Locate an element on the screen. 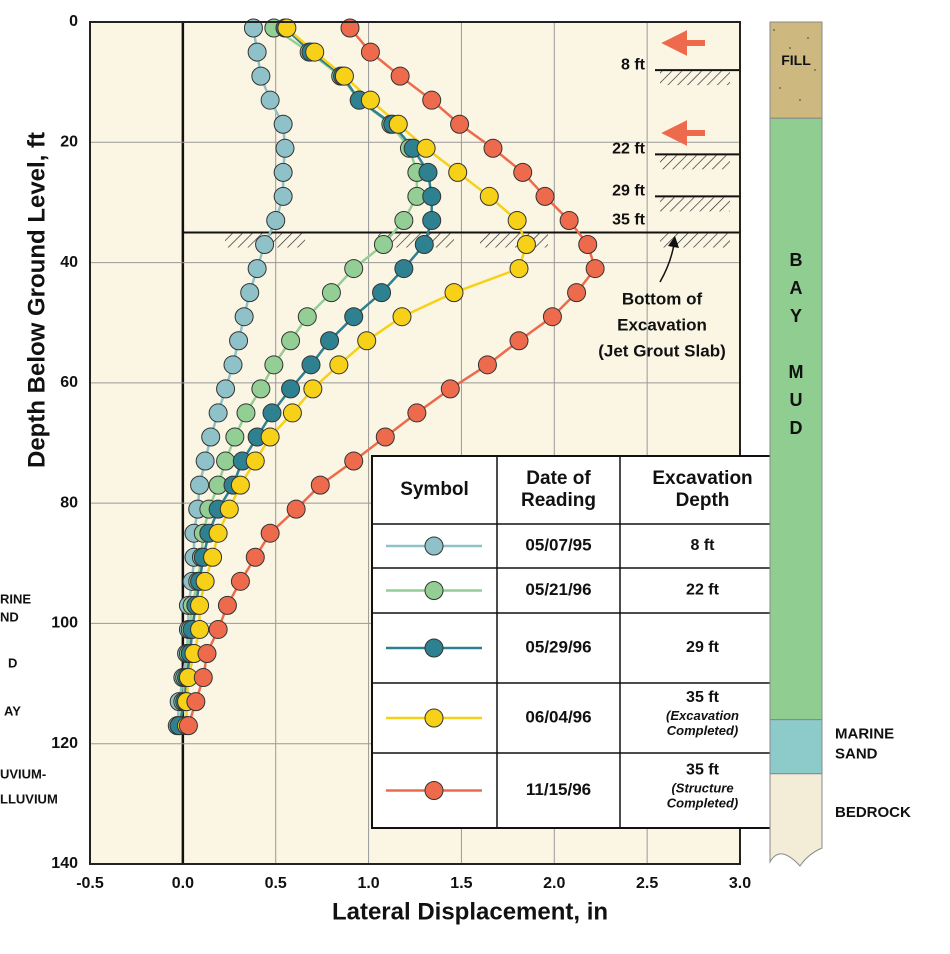 Image resolution: width=950 pixels, height=954 pixels. x-tick-label: -0.5 is located at coordinates (90, 883).